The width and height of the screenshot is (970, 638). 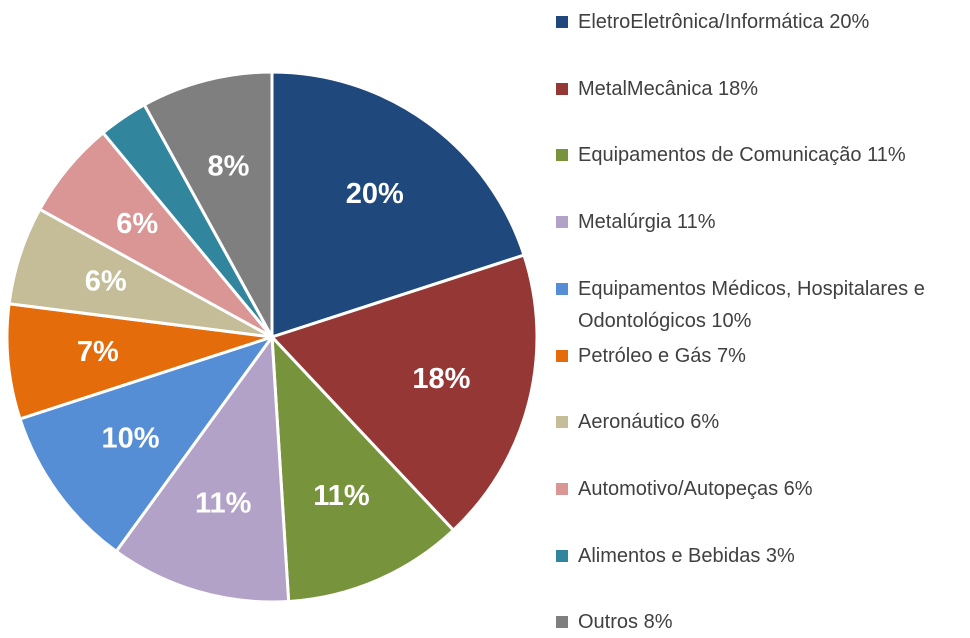 I want to click on legend-item: EletroEletrônica/Informática 20%, so click(x=763, y=22).